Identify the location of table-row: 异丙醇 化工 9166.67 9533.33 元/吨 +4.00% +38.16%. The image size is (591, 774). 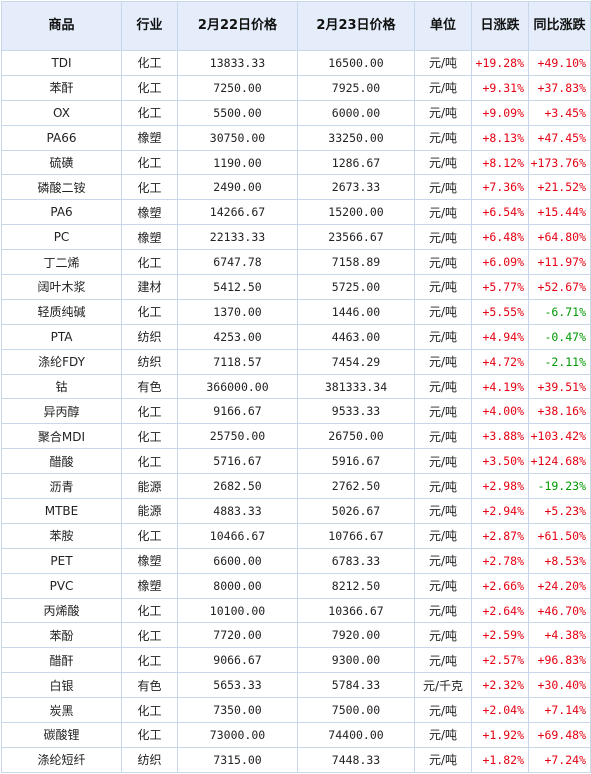
(296, 411).